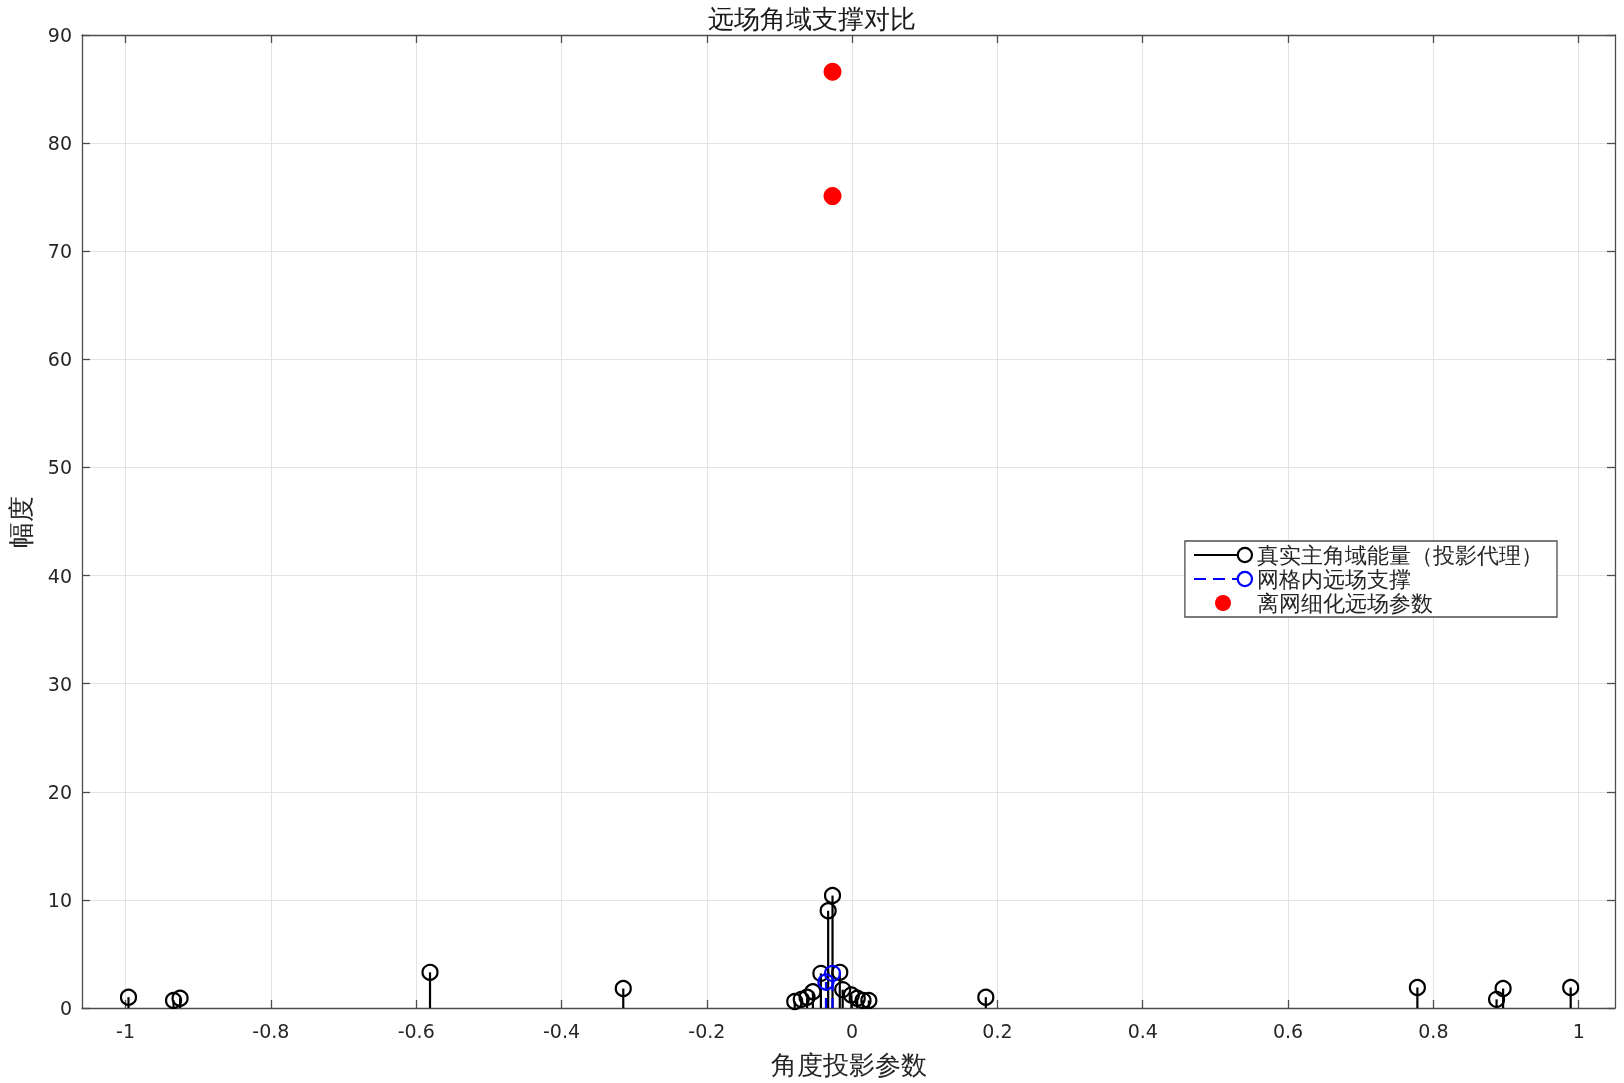 This screenshot has height=1083, width=1624. Describe the element at coordinates (416, 1030) in the screenshot. I see `x-tick-label: -0.6` at that location.